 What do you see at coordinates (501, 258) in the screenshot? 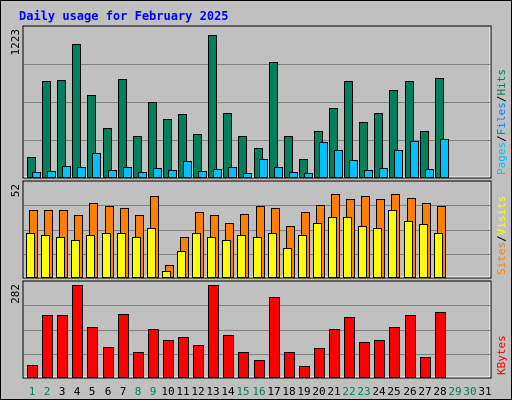
I see `series-label-sites: Sites` at bounding box center [501, 258].